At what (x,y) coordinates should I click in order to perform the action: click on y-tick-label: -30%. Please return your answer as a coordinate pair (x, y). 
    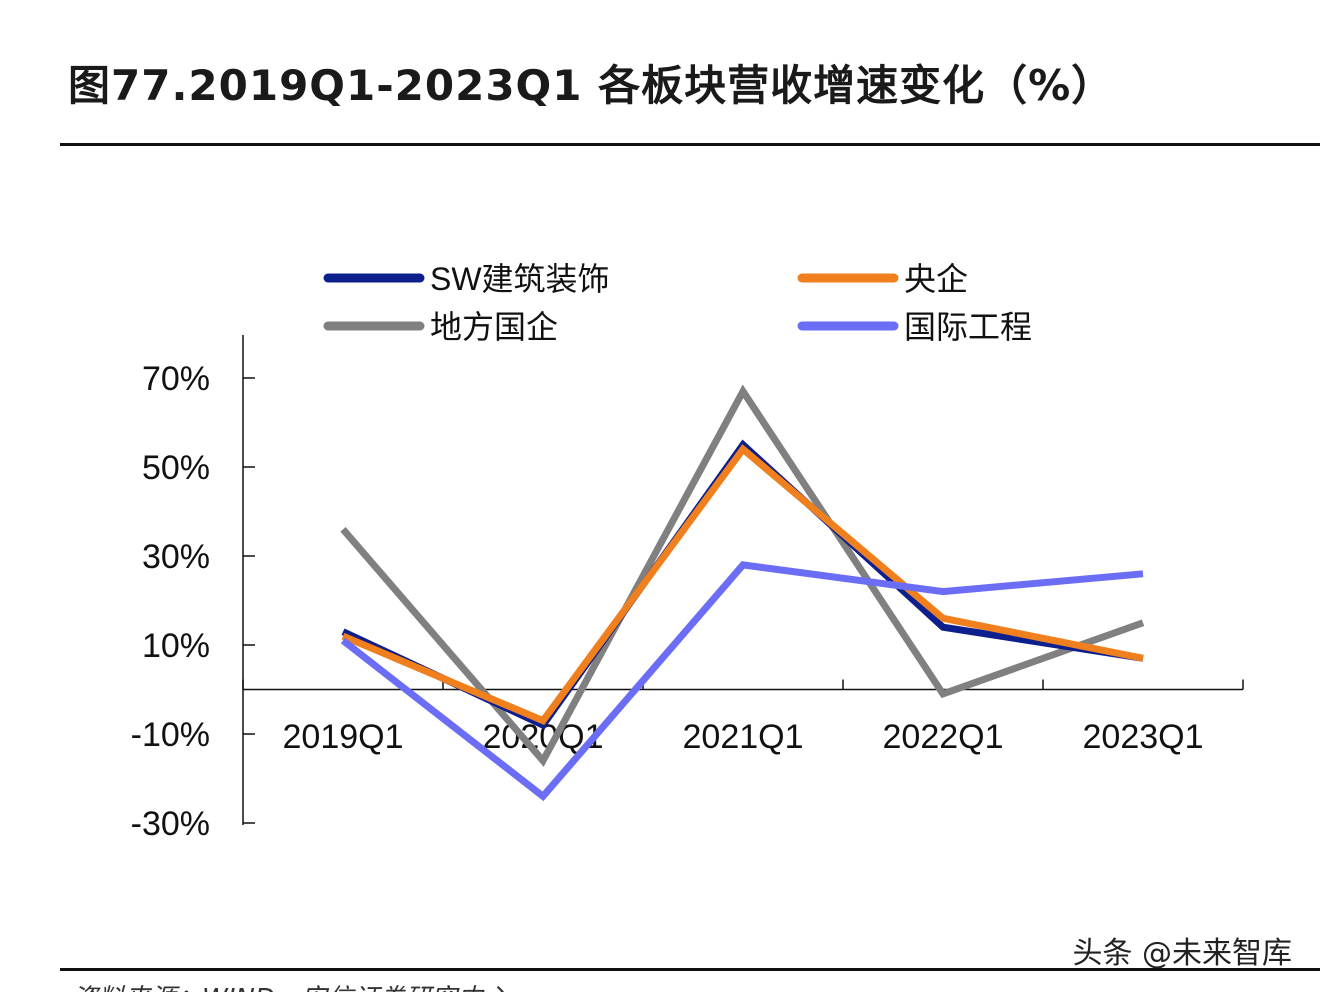
    Looking at the image, I should click on (170, 824).